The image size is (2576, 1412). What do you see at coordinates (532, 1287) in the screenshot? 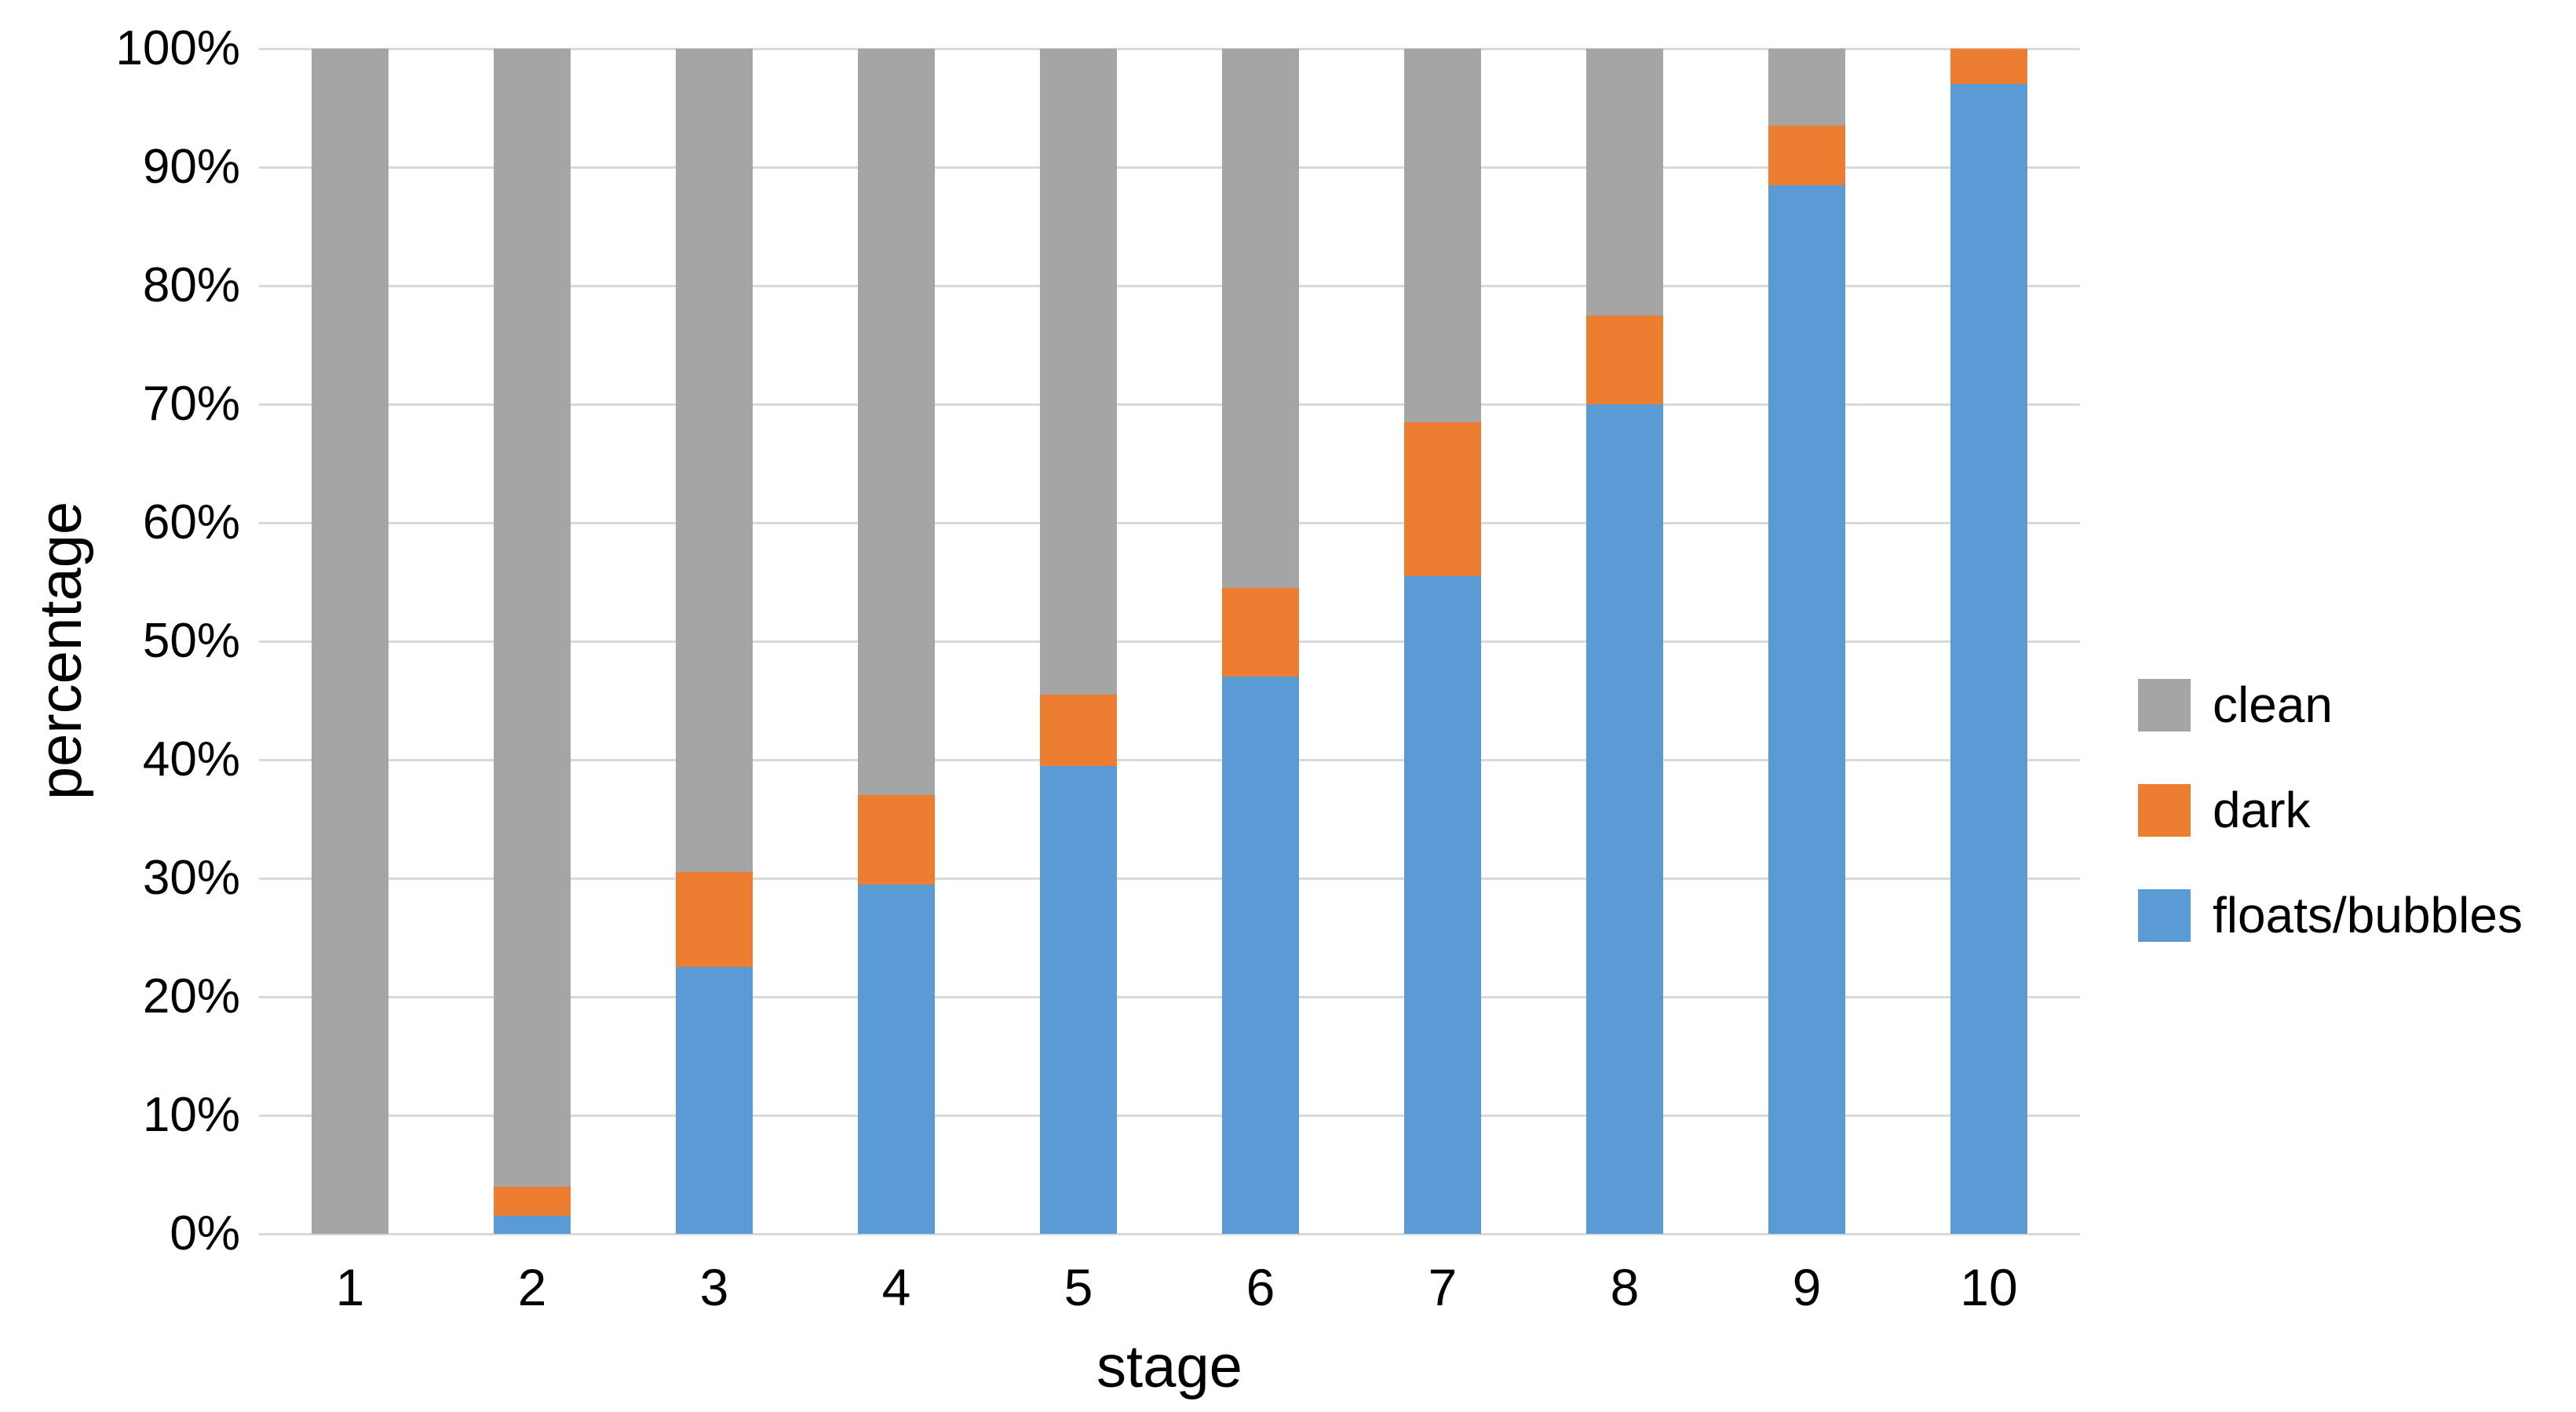
I see `x-tick-stage-2: 2` at bounding box center [532, 1287].